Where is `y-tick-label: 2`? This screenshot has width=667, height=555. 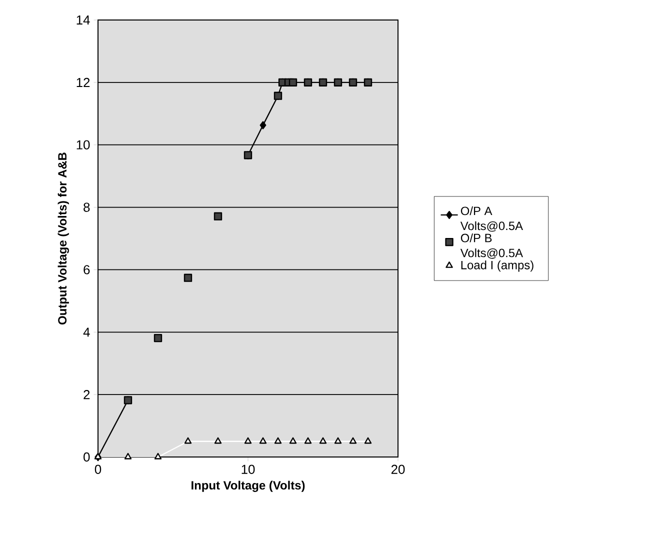 y-tick-label: 2 is located at coordinates (87, 395).